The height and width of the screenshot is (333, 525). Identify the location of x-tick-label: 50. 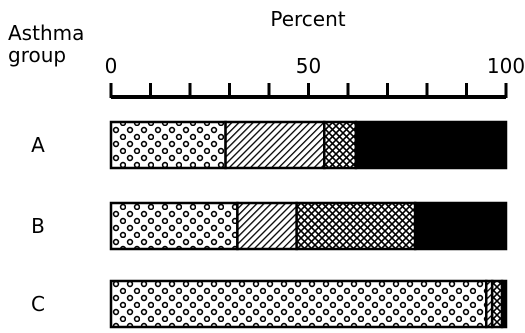
(308, 66).